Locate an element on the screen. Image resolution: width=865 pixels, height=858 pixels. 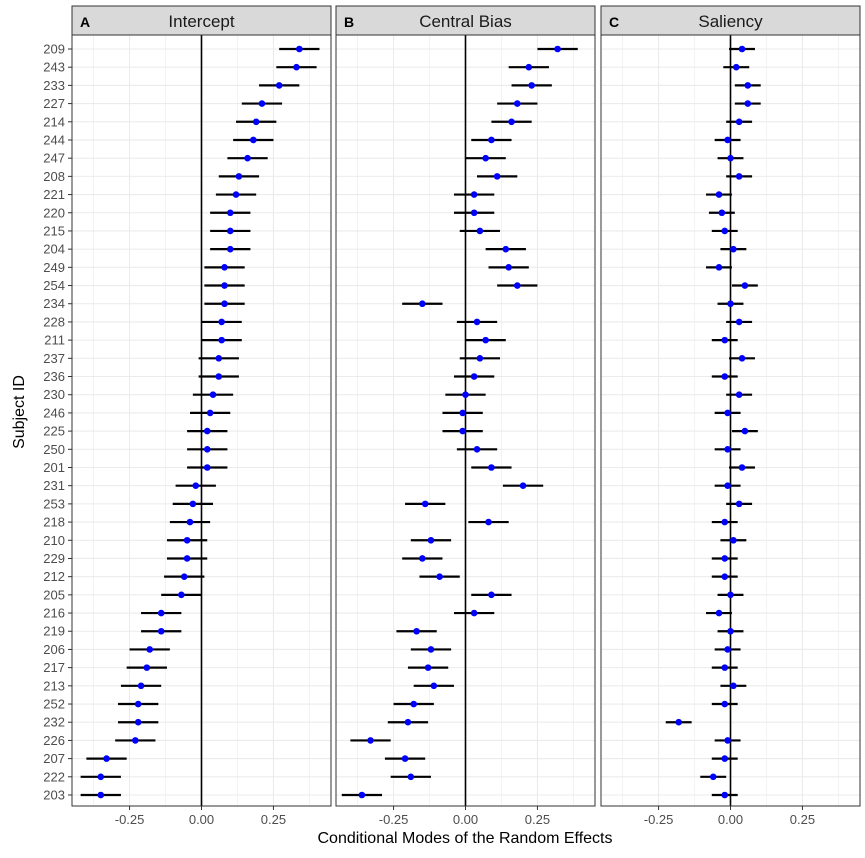
panel-title: Intercept is located at coordinates (201, 21).